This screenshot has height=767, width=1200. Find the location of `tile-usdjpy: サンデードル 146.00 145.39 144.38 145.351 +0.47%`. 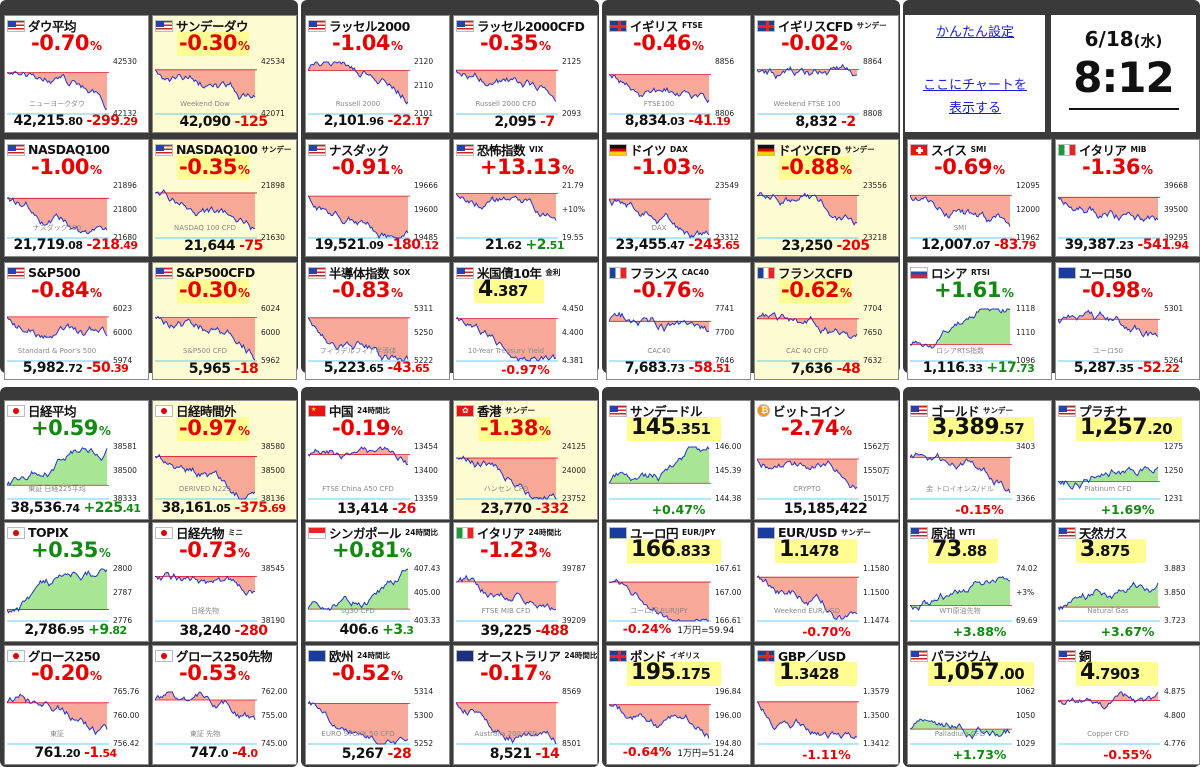

tile-usdjpy: サンデードル 146.00 145.39 144.38 145.351 +0.47% is located at coordinates (678, 460).